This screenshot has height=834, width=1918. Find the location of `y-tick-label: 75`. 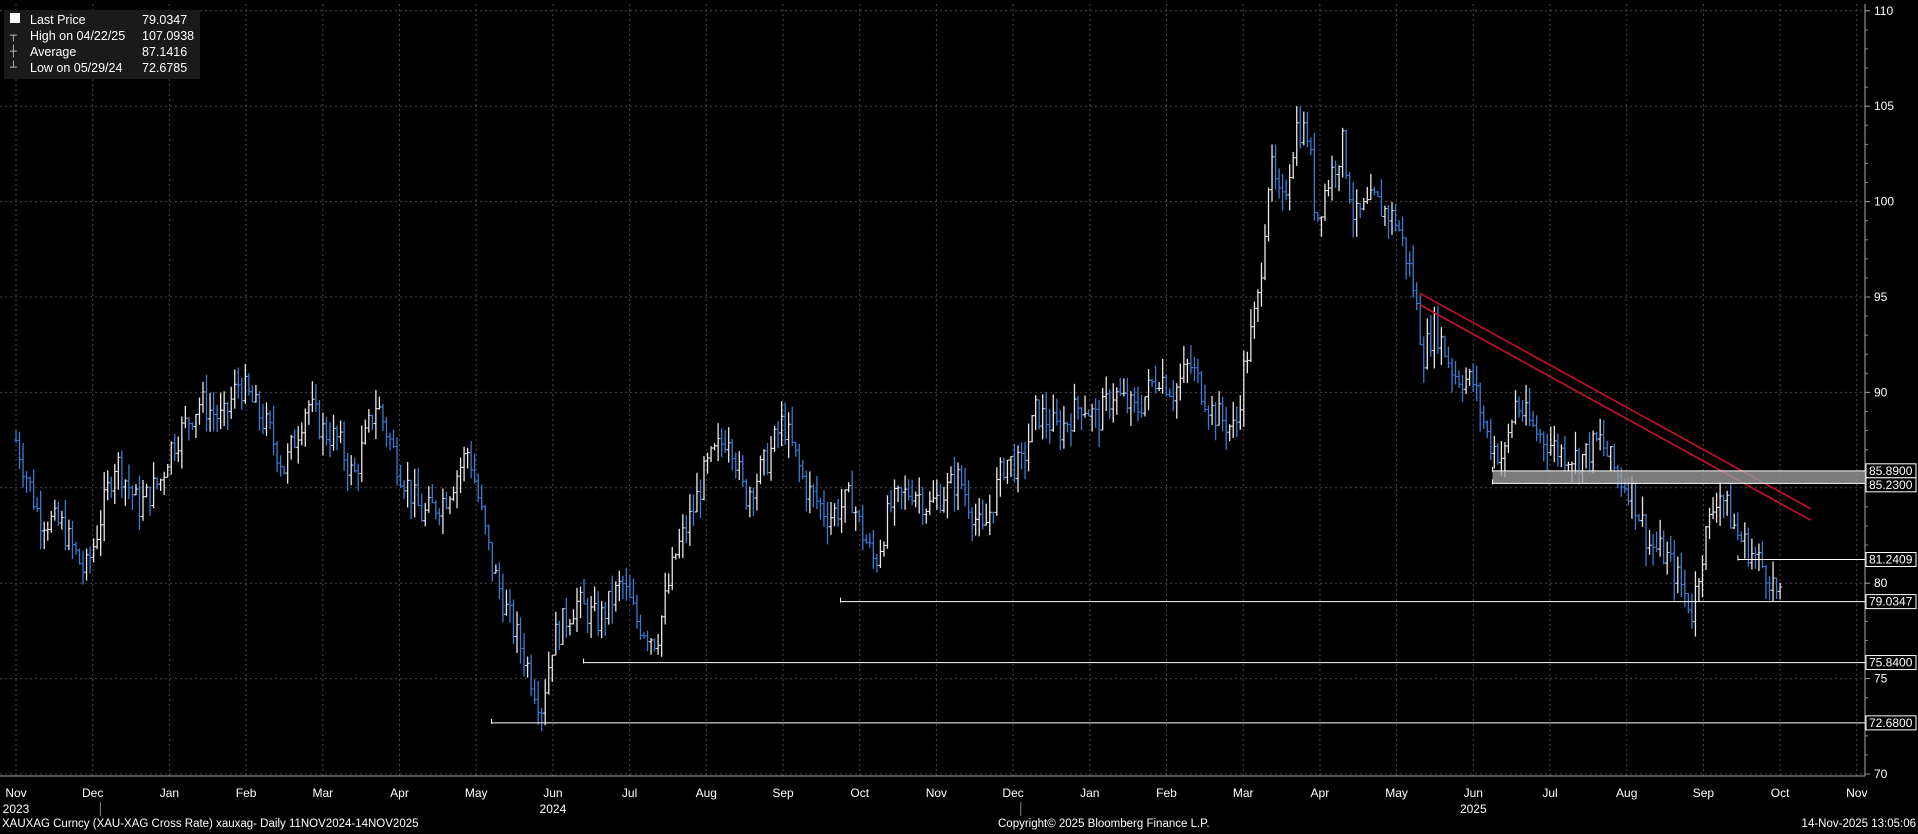

y-tick-label: 75 is located at coordinates (1881, 679).